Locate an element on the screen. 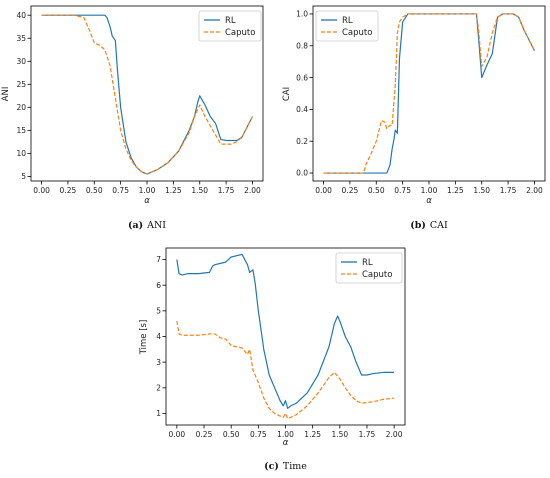  y-tick-label: 0.6 is located at coordinates (302, 77).